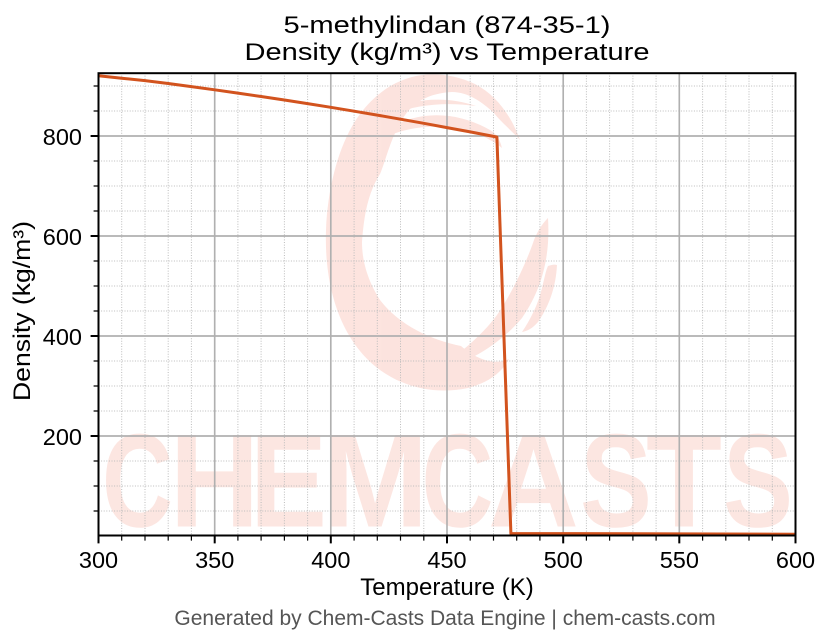  What do you see at coordinates (98, 560) in the screenshot?
I see `svg-text: 300` at bounding box center [98, 560].